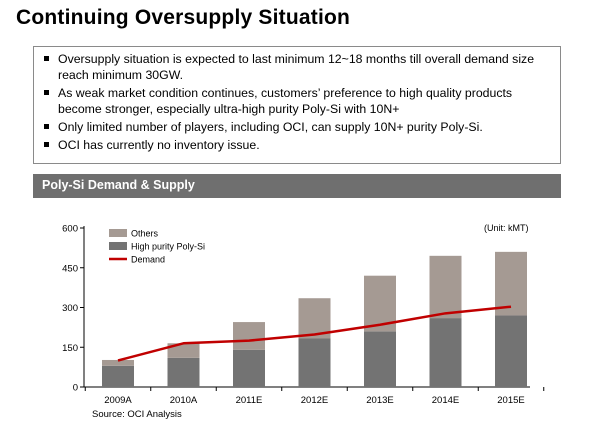 The image size is (600, 432). What do you see at coordinates (184, 400) in the screenshot?
I see `x-tick-label: 2010A` at bounding box center [184, 400].